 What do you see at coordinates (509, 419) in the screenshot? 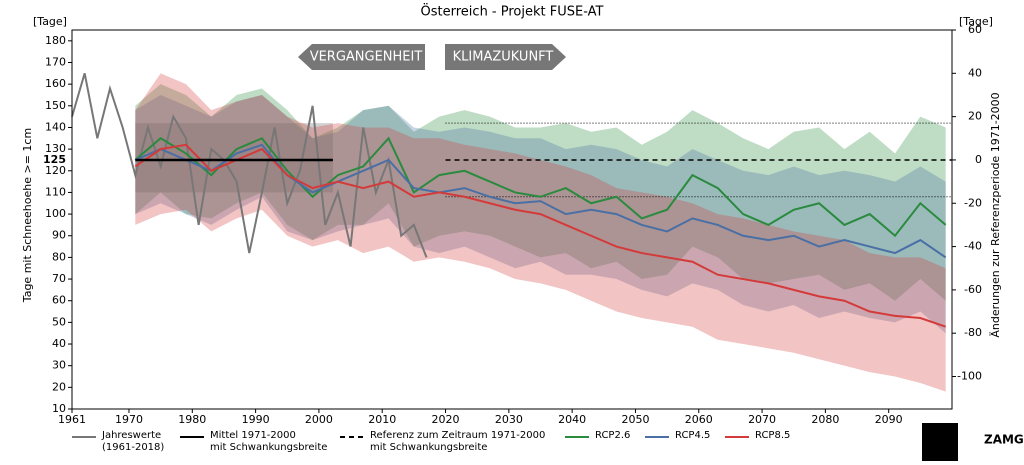
I see `x-tick-label: 2030` at bounding box center [509, 419].